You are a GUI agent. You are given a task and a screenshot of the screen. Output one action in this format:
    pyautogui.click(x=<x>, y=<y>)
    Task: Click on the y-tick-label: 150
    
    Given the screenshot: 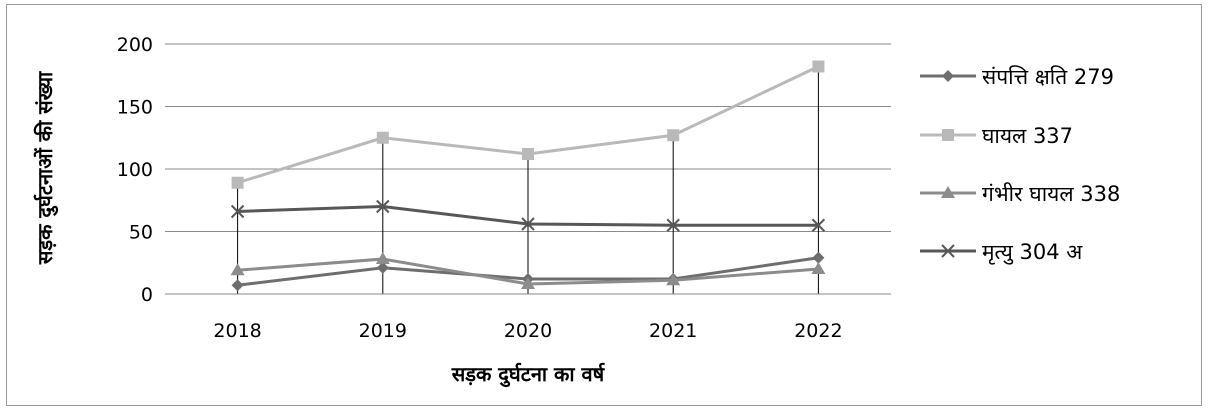 What is the action you would take?
    pyautogui.click(x=135, y=108)
    